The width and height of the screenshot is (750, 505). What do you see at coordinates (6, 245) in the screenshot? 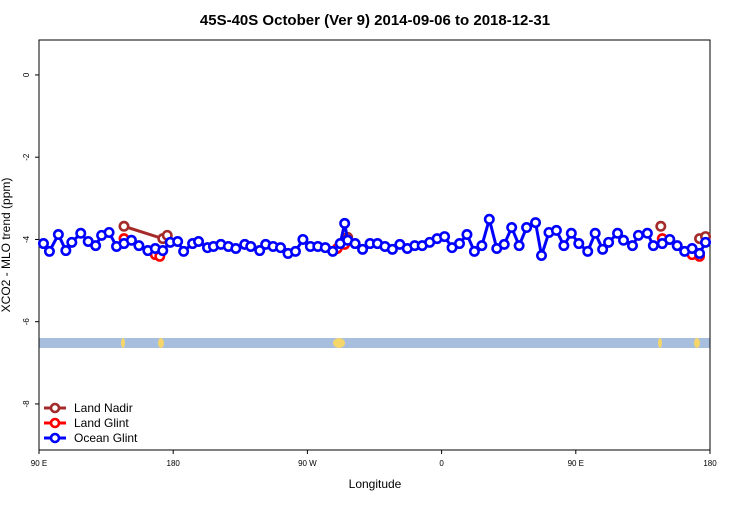
I see `y-axis-label: XCO2 - MLO trend (ppm)` at bounding box center [6, 245].